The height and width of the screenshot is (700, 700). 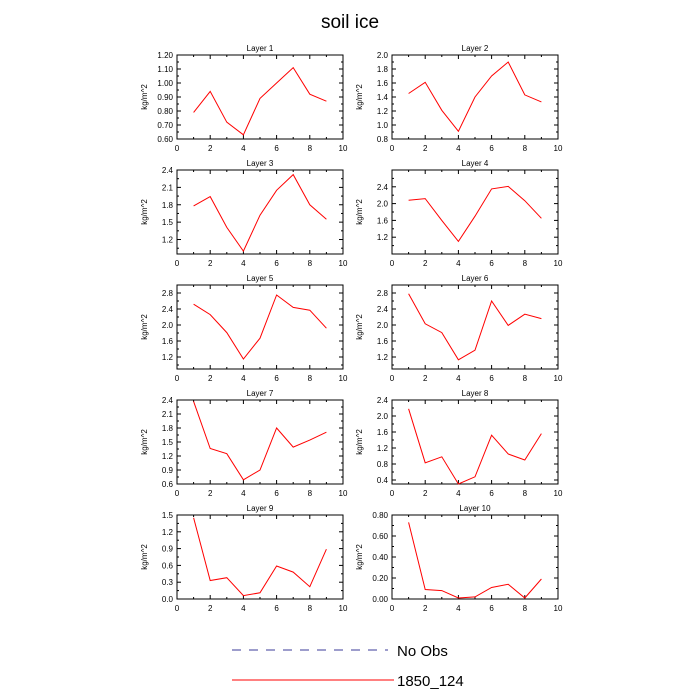 What do you see at coordinates (165, 69) in the screenshot?
I see `y-tick-label: 1.10` at bounding box center [165, 69].